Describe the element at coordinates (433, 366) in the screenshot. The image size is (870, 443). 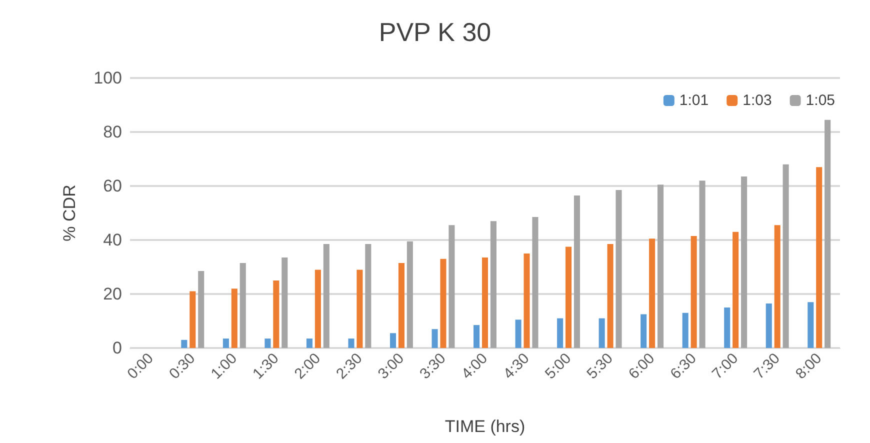
I see `x-tick-label: 3:30` at that location.